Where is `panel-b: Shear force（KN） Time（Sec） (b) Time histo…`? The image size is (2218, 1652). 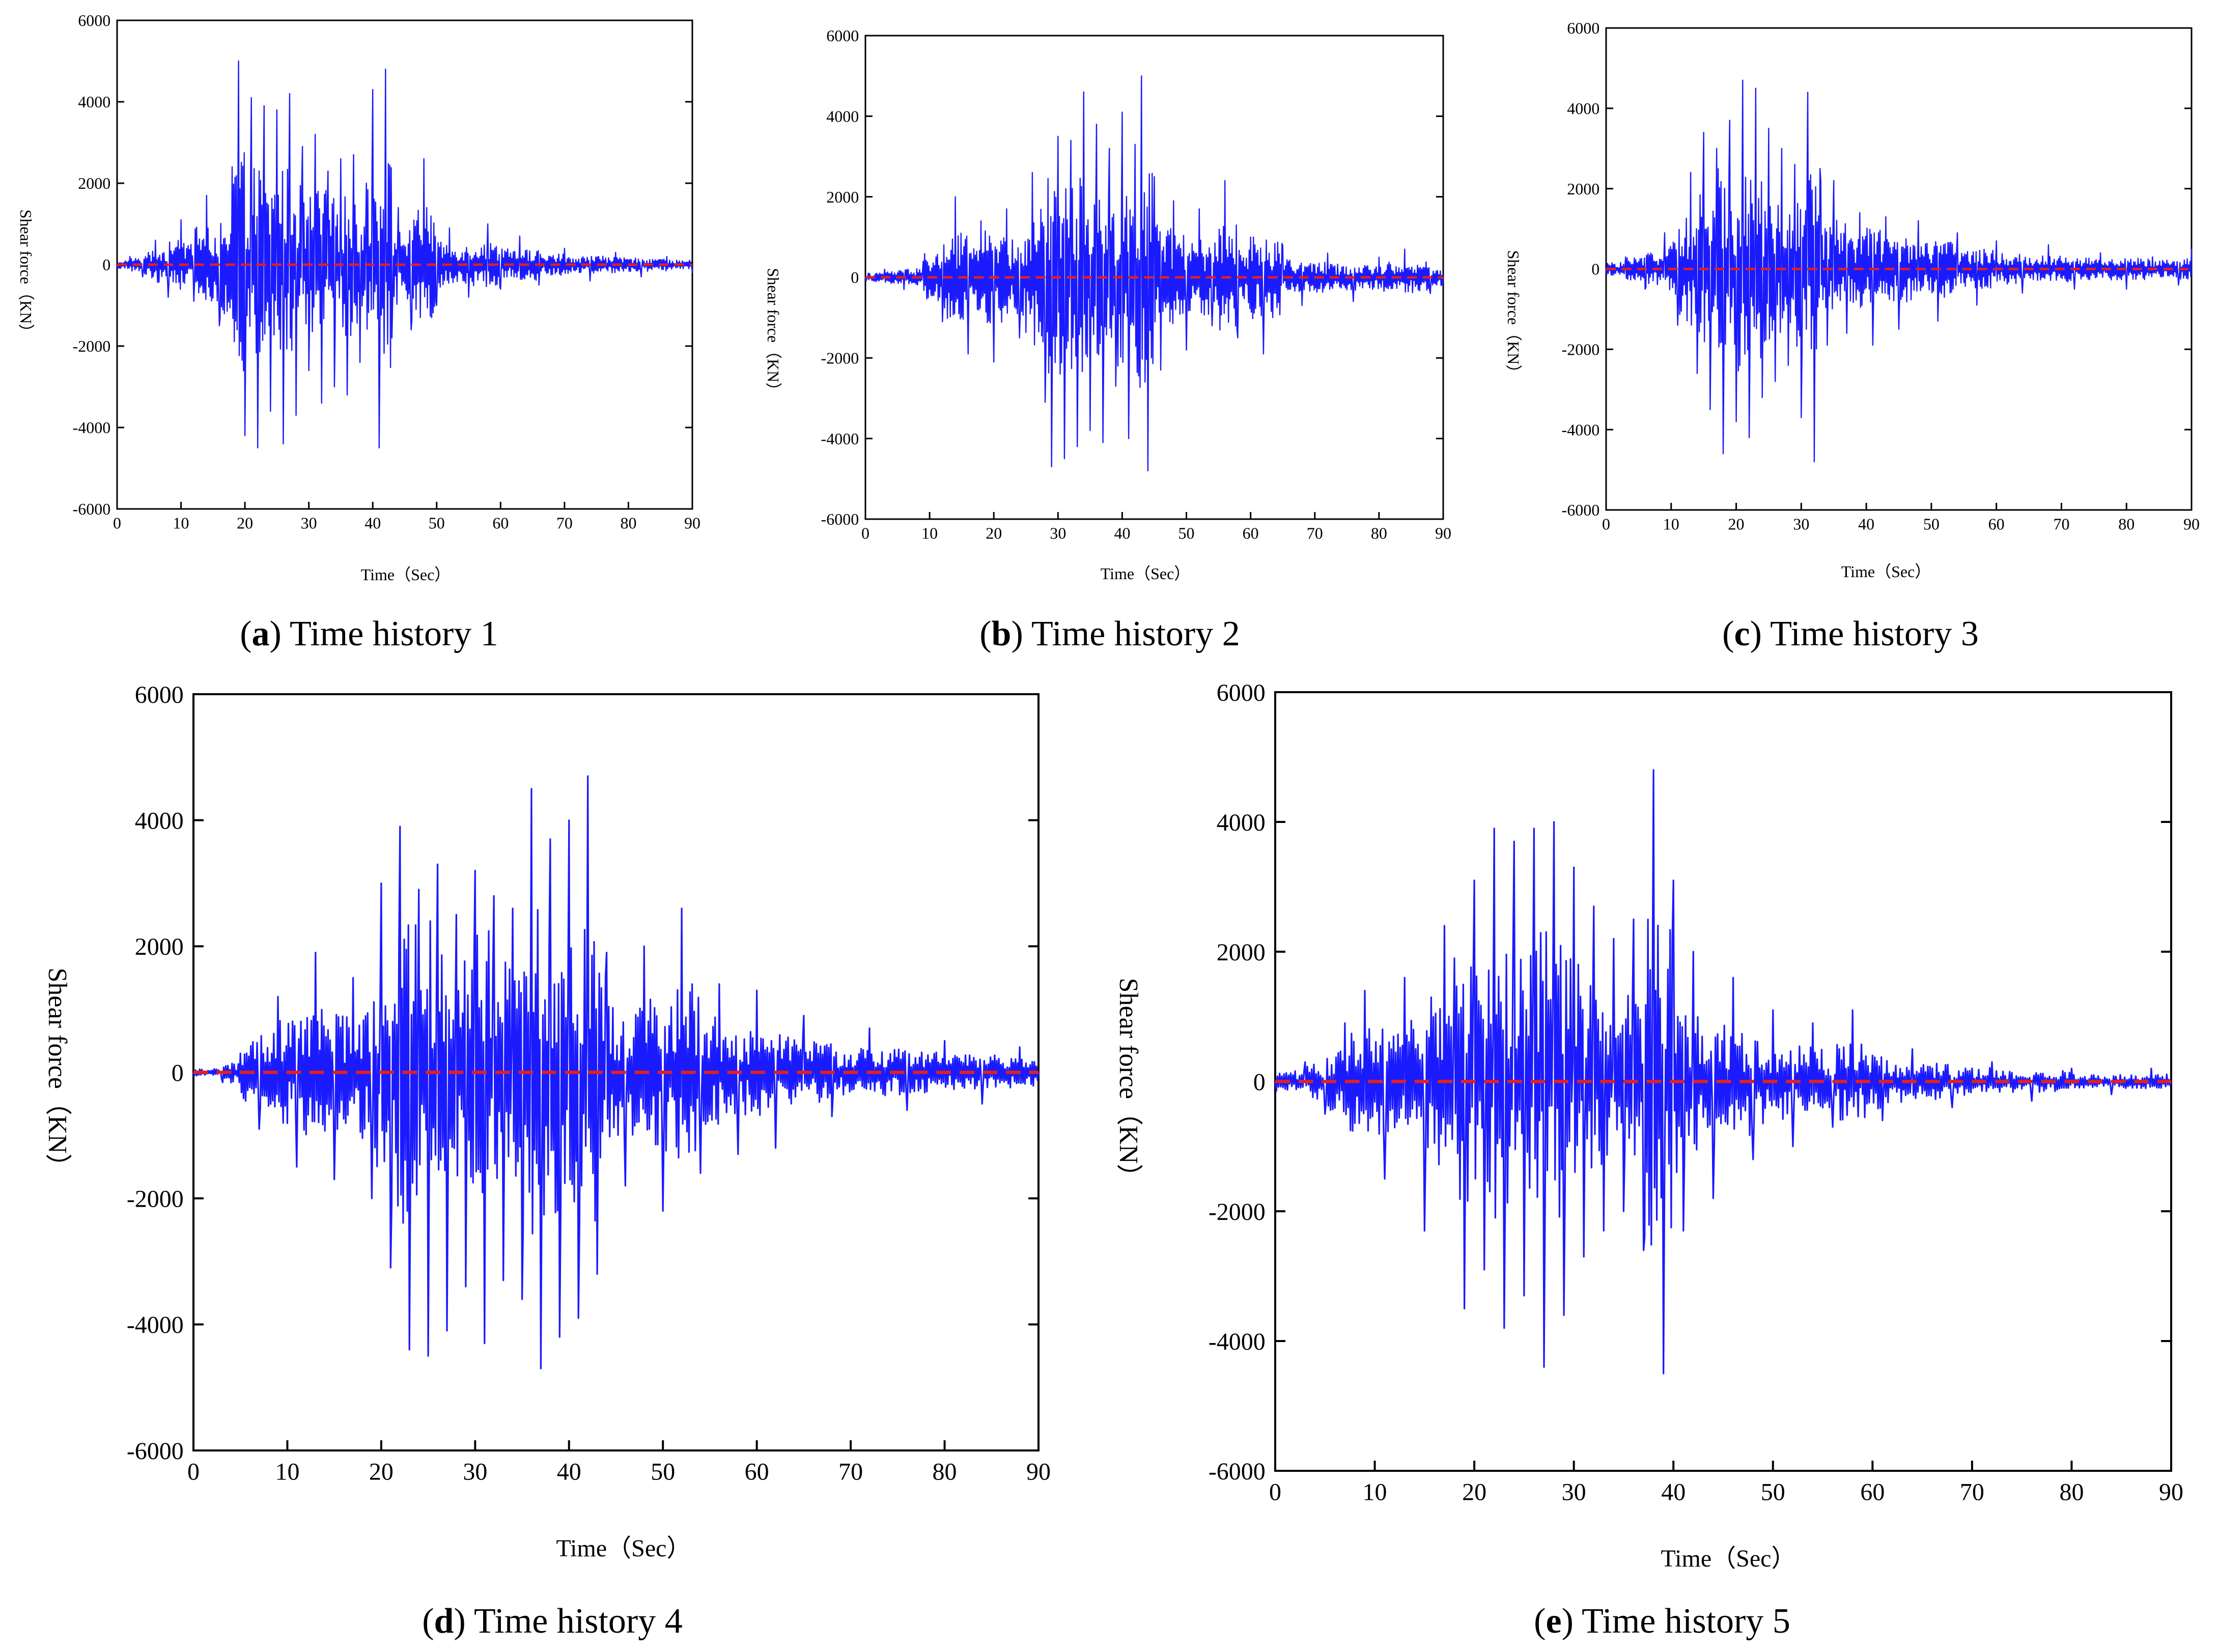 panel-b: Shear force（KN） Time（Sec） (b) Time histo… is located at coordinates (1108, 340).